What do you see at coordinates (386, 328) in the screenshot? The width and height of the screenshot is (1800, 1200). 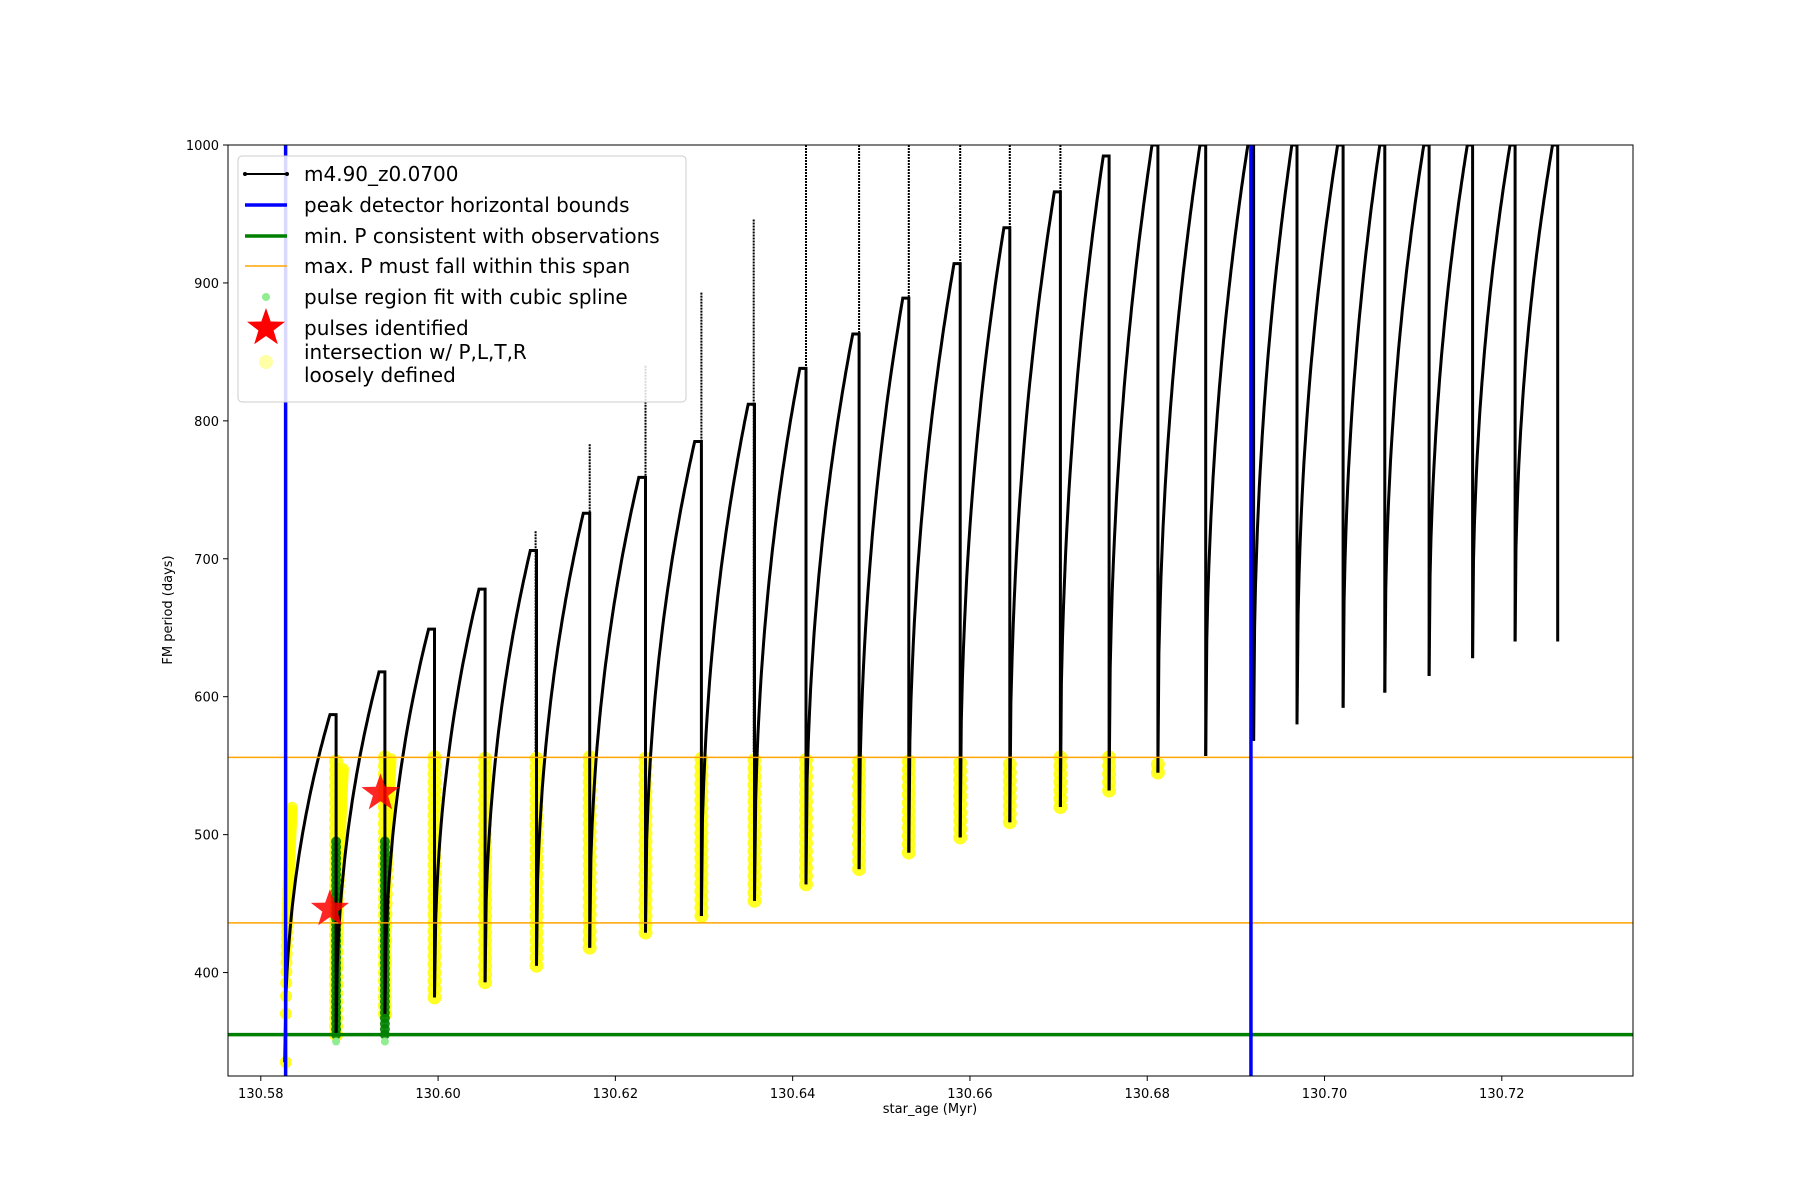 I see `legend-label: pulses identified` at bounding box center [386, 328].